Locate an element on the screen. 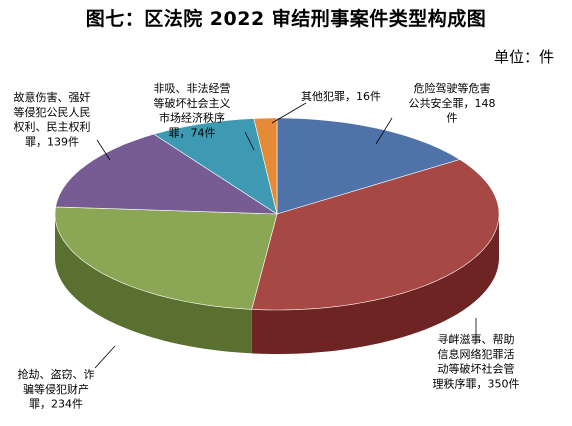 The width and height of the screenshot is (572, 426). data-label-3-line-3: 罪，139件 is located at coordinates (52, 142).